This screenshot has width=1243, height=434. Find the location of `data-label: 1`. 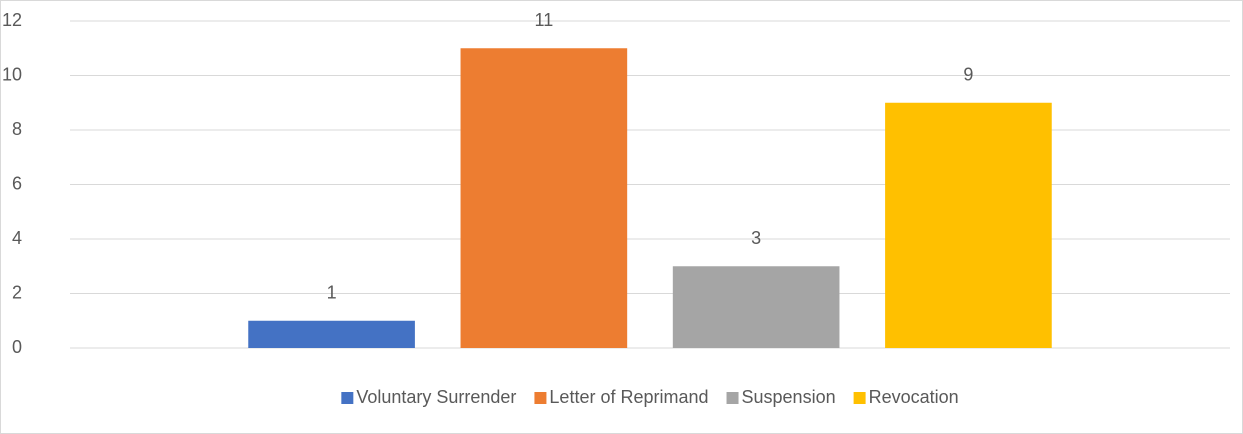

data-label: 1 is located at coordinates (332, 293).